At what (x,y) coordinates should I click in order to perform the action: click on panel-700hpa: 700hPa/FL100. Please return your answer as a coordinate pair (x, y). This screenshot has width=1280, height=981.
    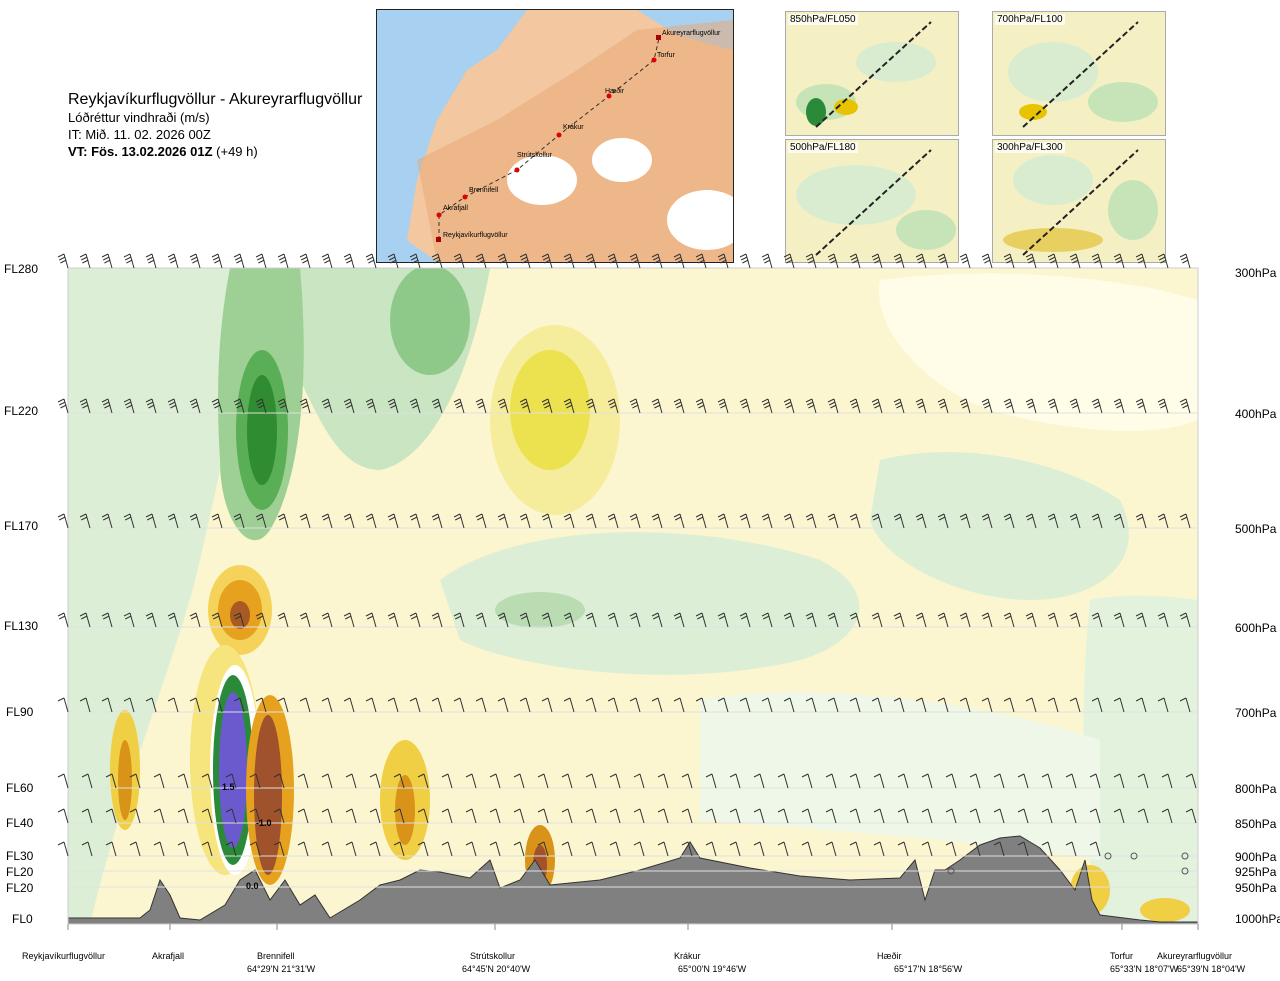
    Looking at the image, I should click on (1079, 73).